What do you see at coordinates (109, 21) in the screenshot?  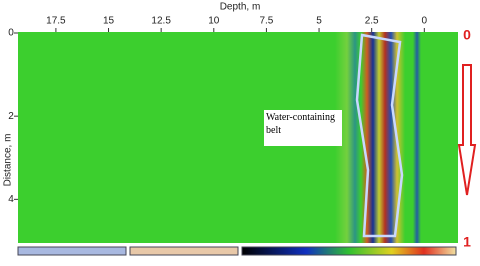 I see `x-tick-label: 15` at bounding box center [109, 21].